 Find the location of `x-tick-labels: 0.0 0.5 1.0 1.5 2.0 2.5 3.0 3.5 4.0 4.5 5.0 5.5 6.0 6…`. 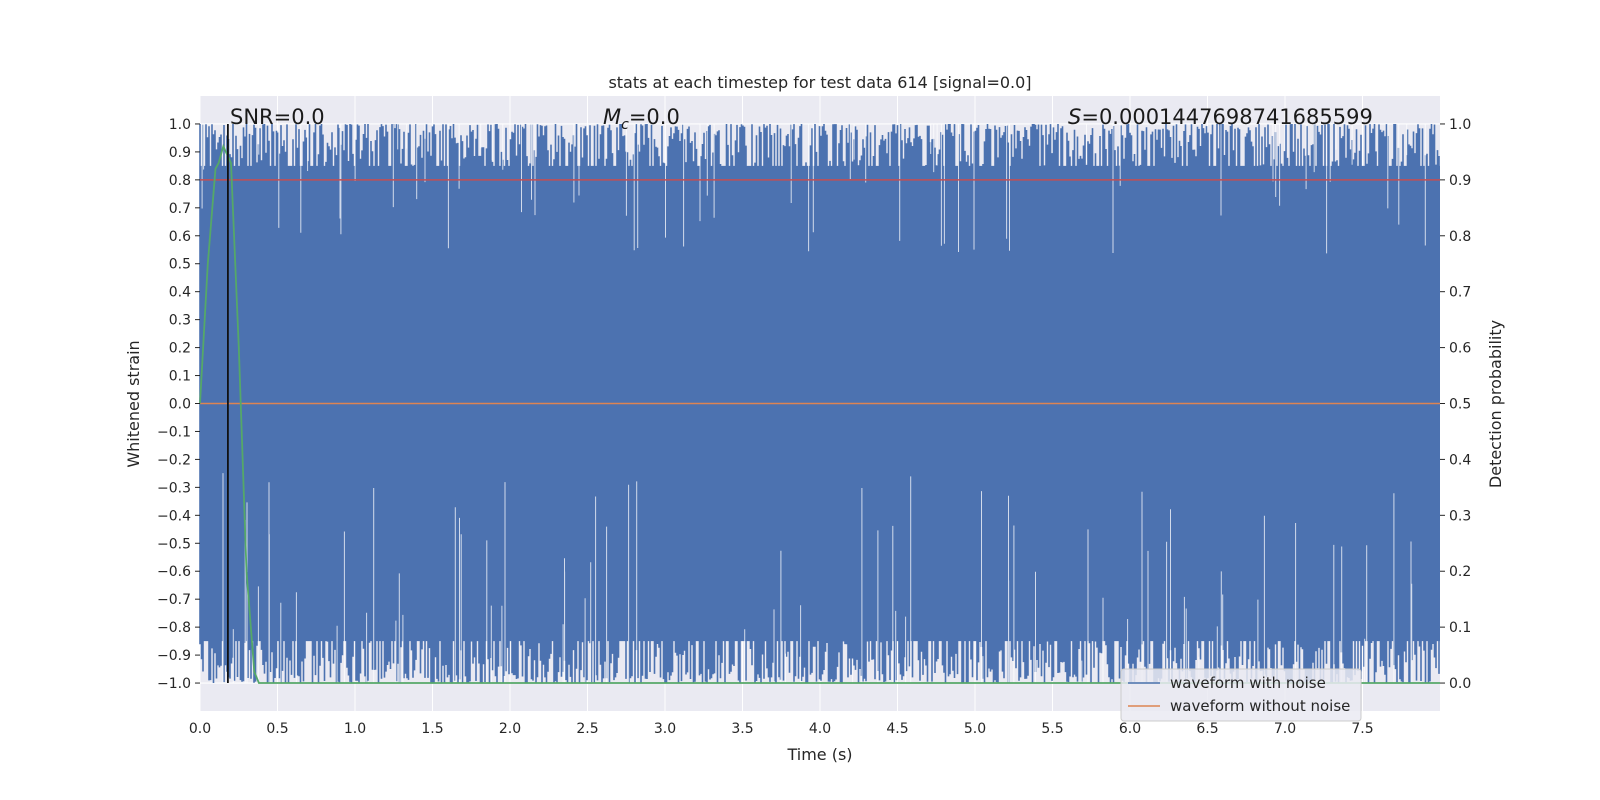

x-tick-labels: 0.0 0.5 1.0 1.5 2.0 2.5 3.0 3.5 4.0 4.5 5.0 5.5 6.0 6… is located at coordinates (781, 729).